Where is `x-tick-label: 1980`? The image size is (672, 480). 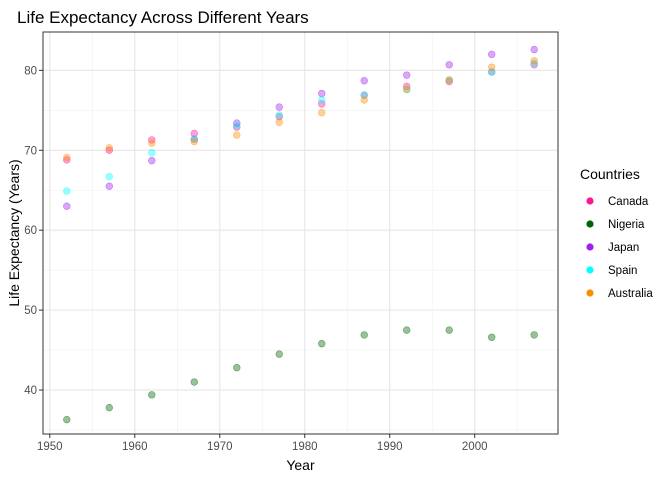 x-tick-label: 1980 is located at coordinates (305, 447).